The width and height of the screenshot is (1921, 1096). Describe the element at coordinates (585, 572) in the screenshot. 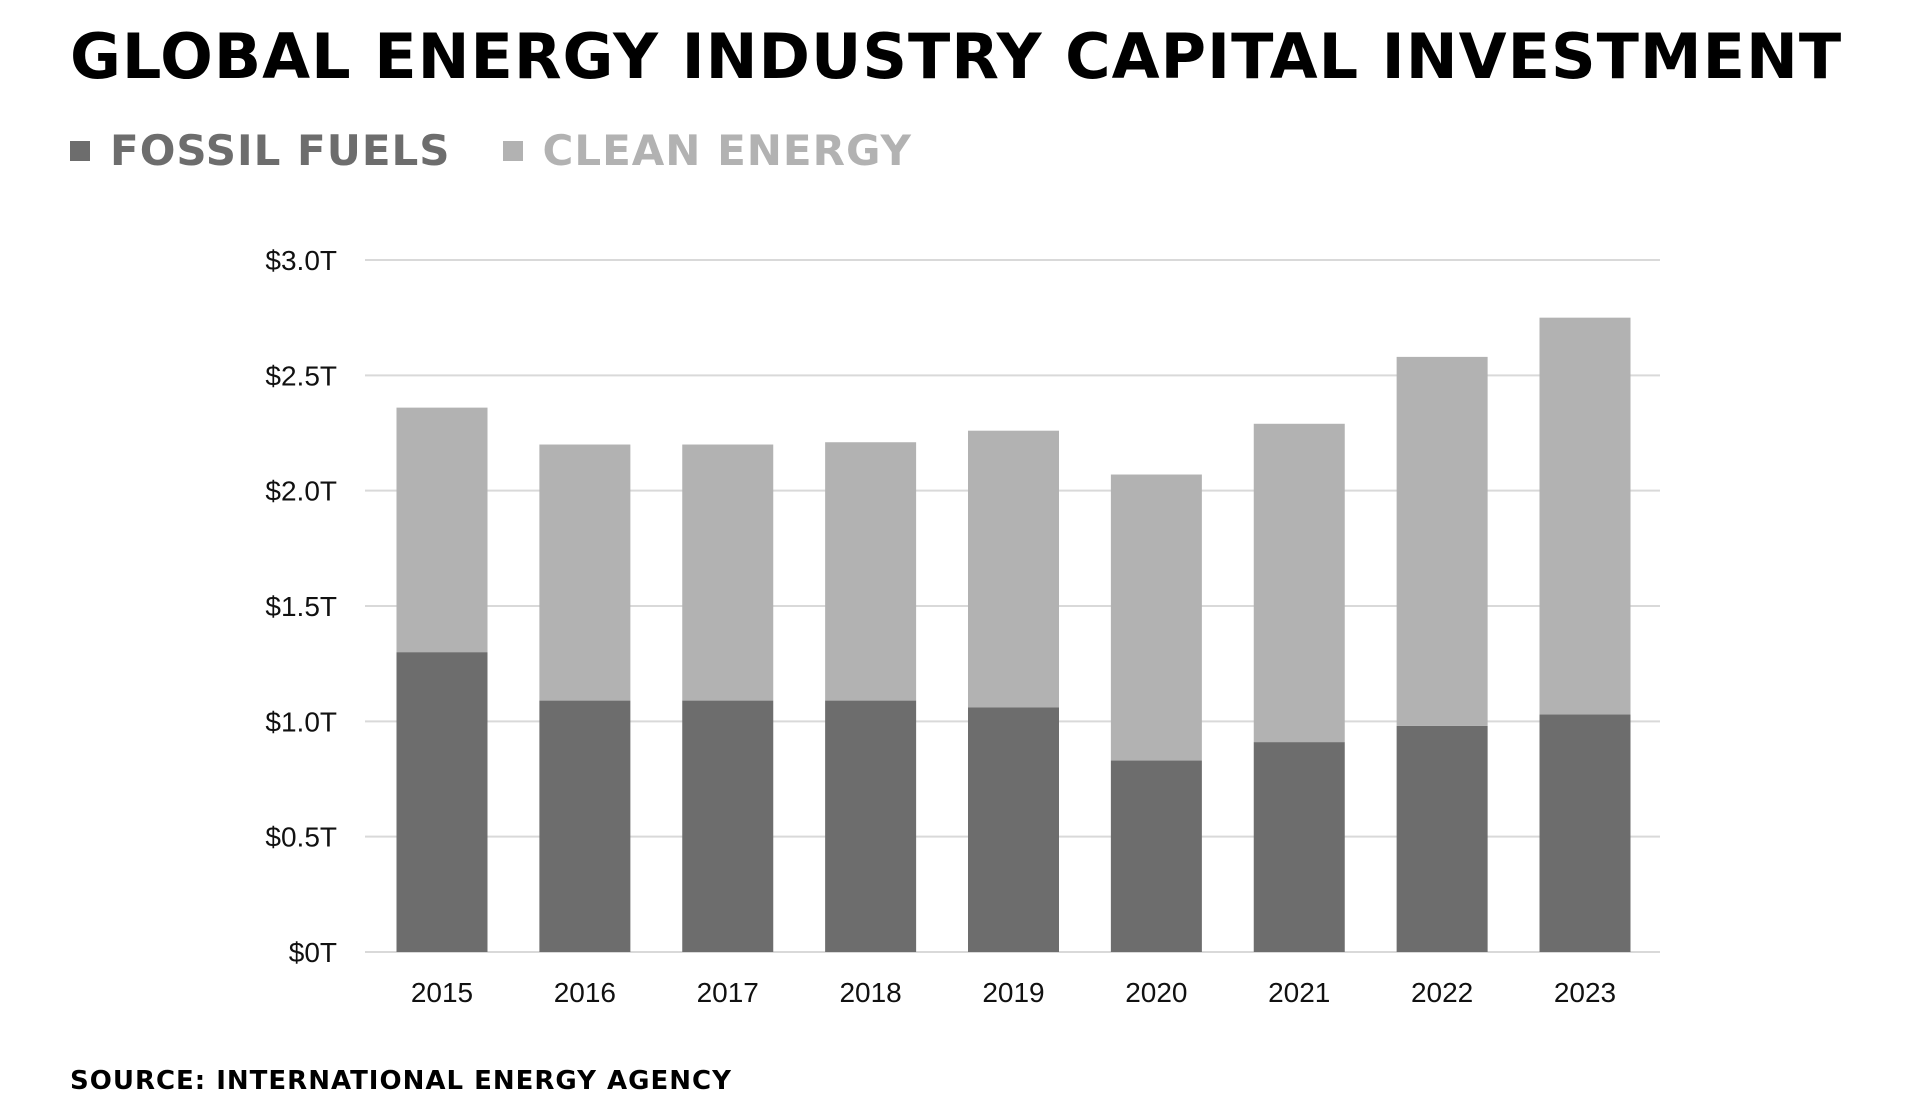

I see `bar-clean-energy-2016` at that location.